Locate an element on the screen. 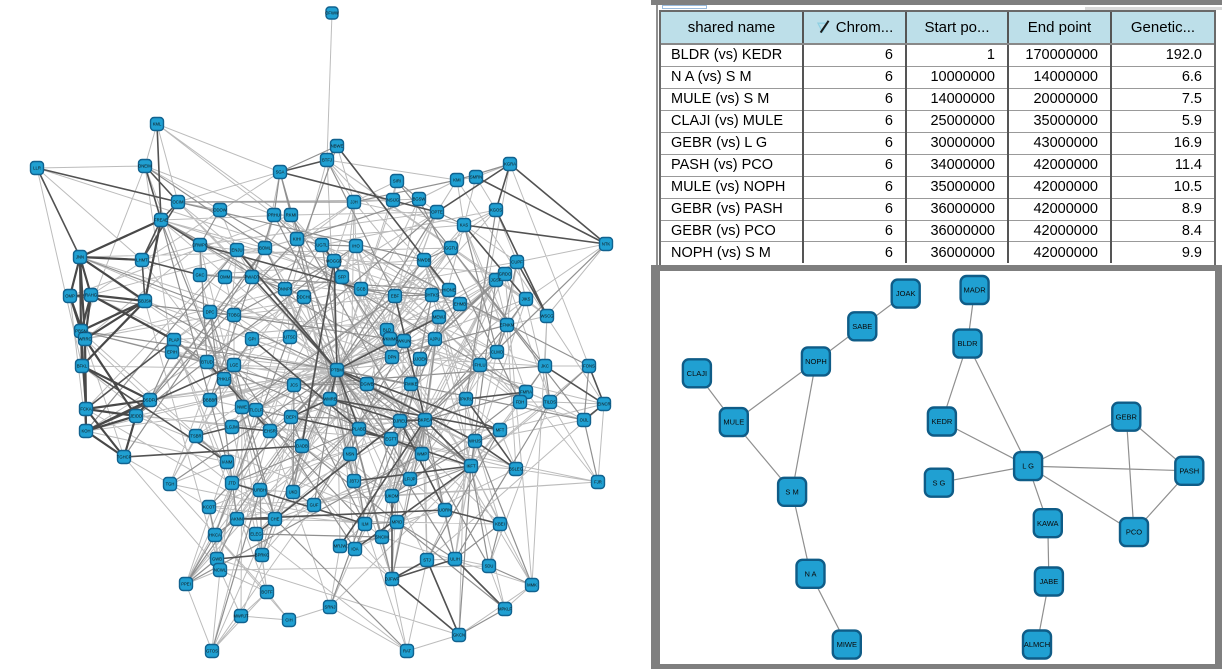  svg-text: BKPEA is located at coordinates (425, 420).